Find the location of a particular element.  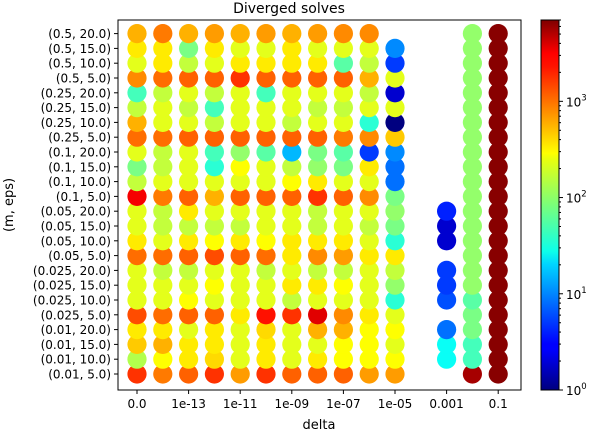

colorbar is located at coordinates (550, 205).